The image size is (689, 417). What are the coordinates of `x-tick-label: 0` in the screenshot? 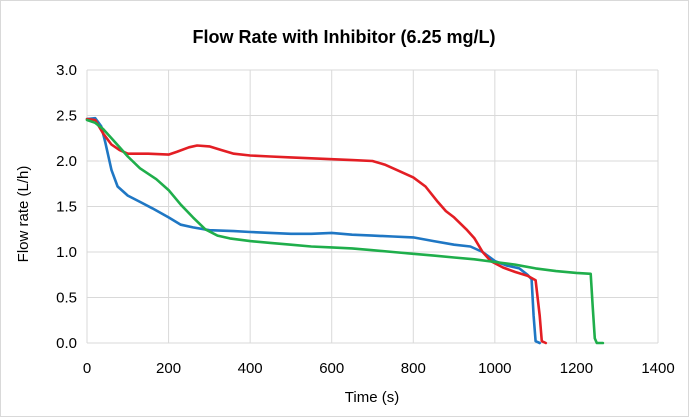 It's located at (87, 368).